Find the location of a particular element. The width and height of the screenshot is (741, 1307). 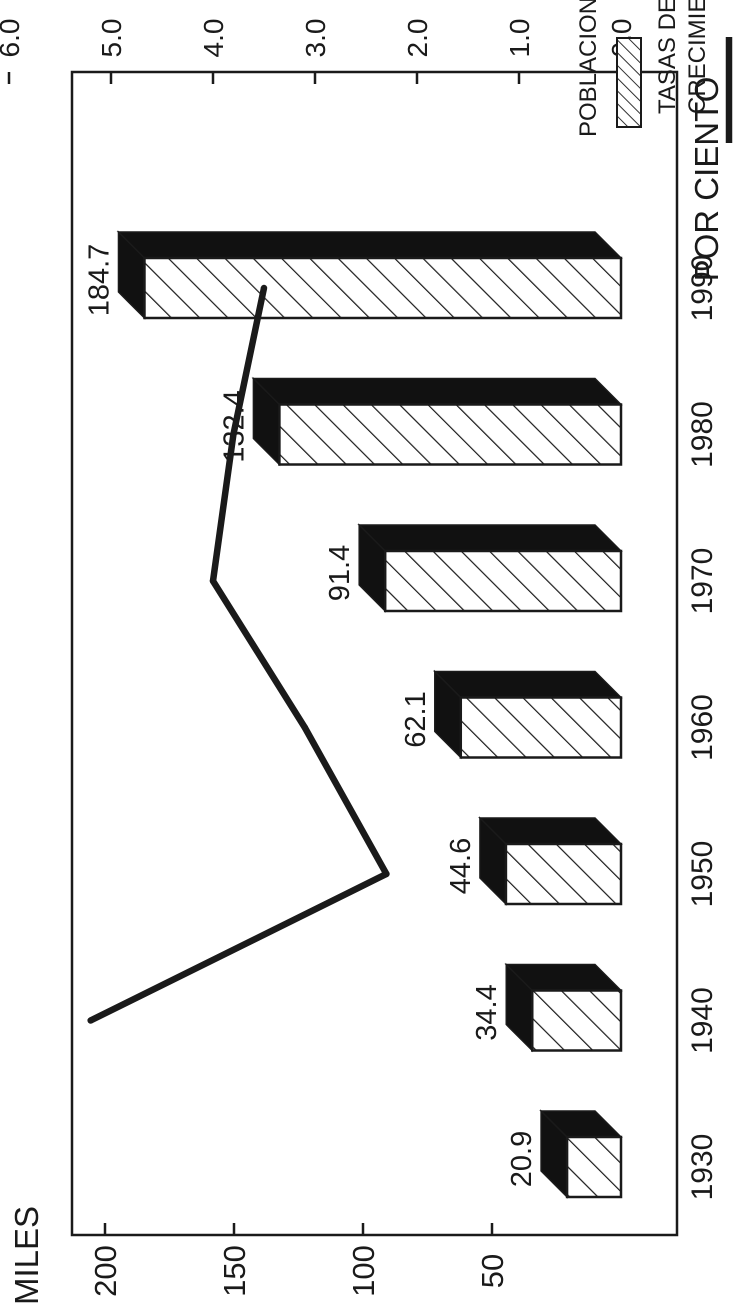

legend-bar-swatch is located at coordinates (629, 82).